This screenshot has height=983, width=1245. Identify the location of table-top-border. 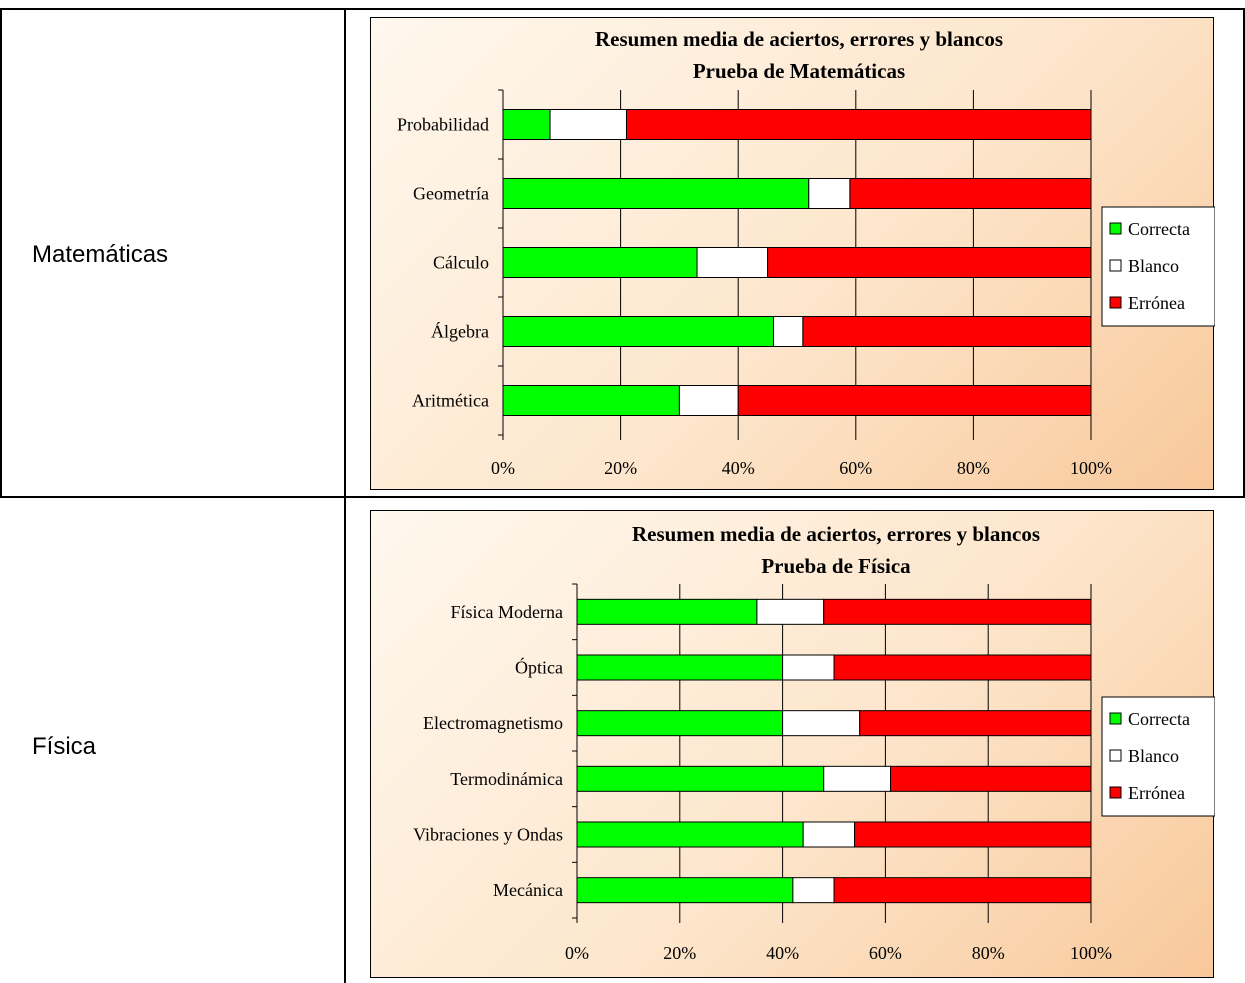
(622, 9).